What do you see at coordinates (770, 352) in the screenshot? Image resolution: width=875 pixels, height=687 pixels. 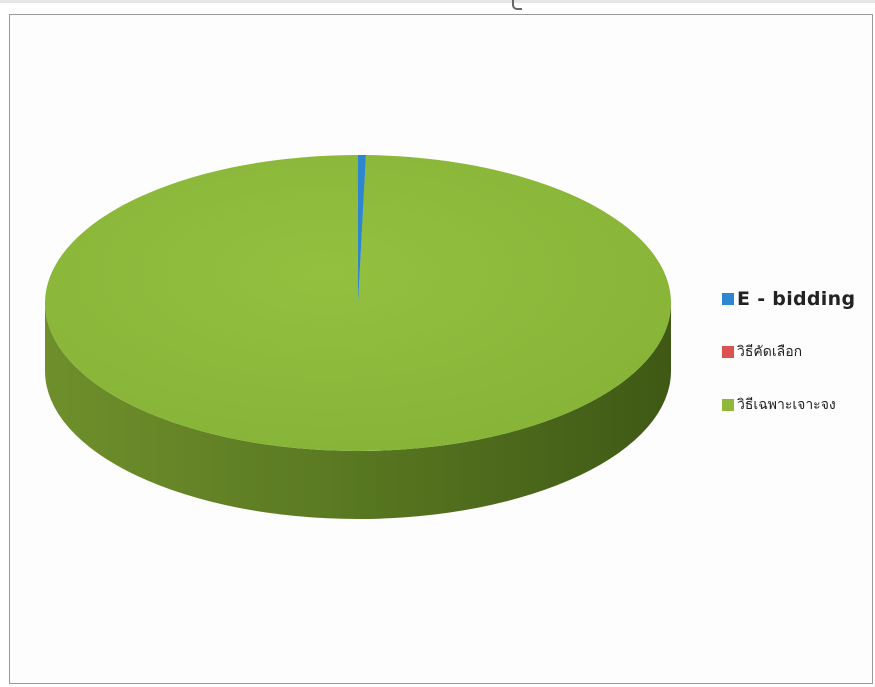 I see `legend-label: วิธีคัดเลือก` at bounding box center [770, 352].